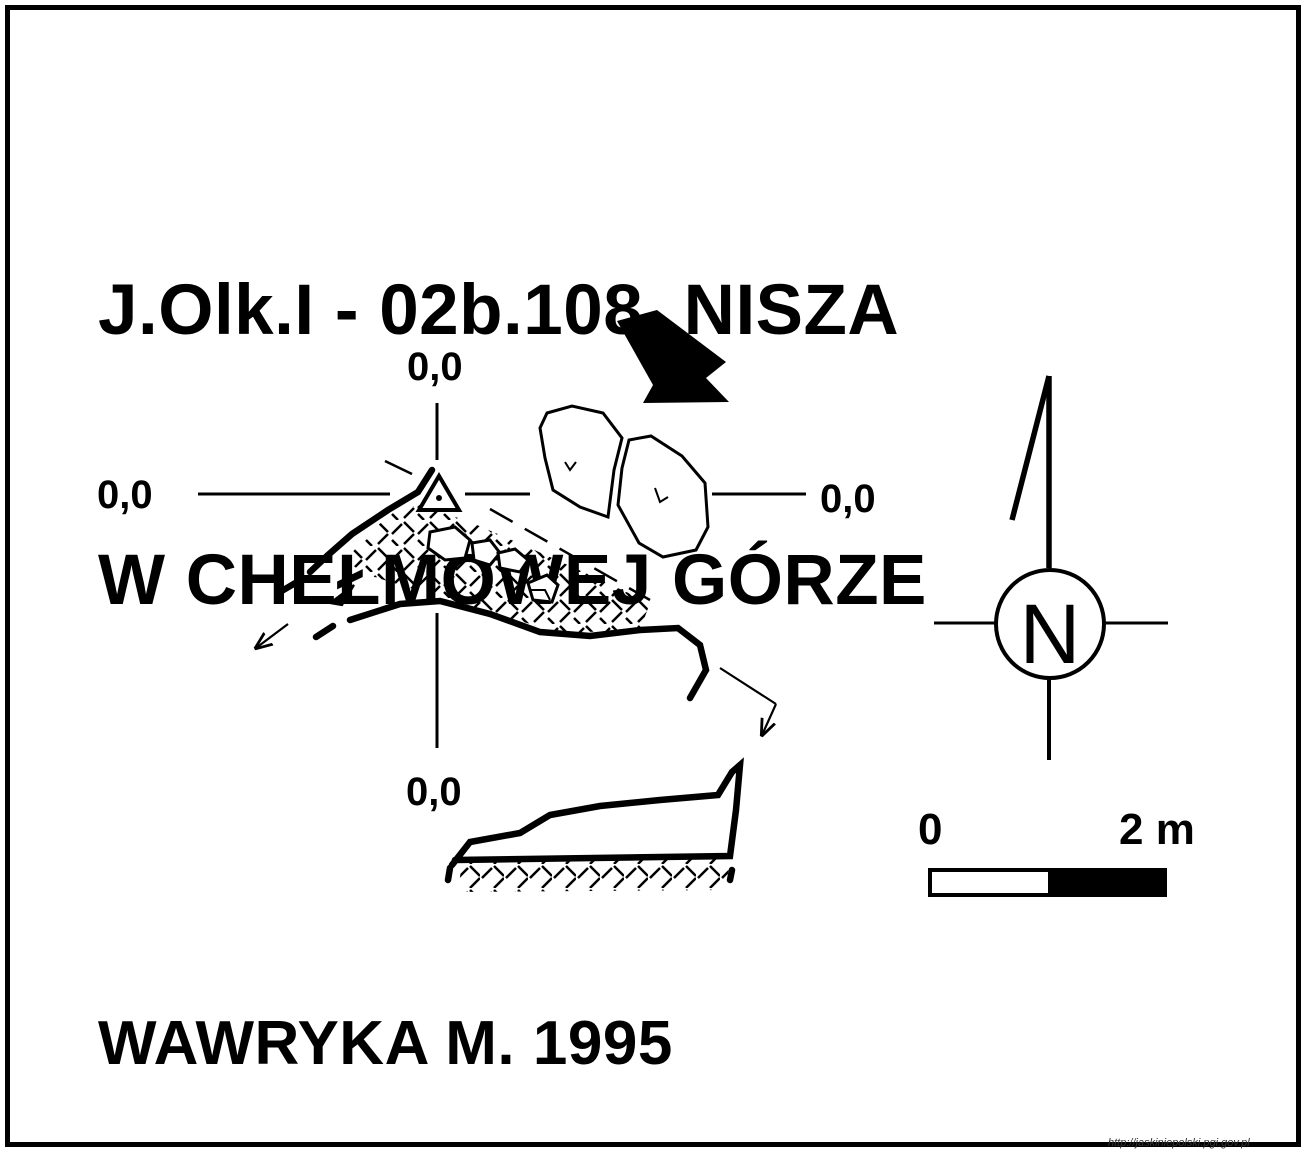  I want to click on datum-label-right: 0,0, so click(848, 499).